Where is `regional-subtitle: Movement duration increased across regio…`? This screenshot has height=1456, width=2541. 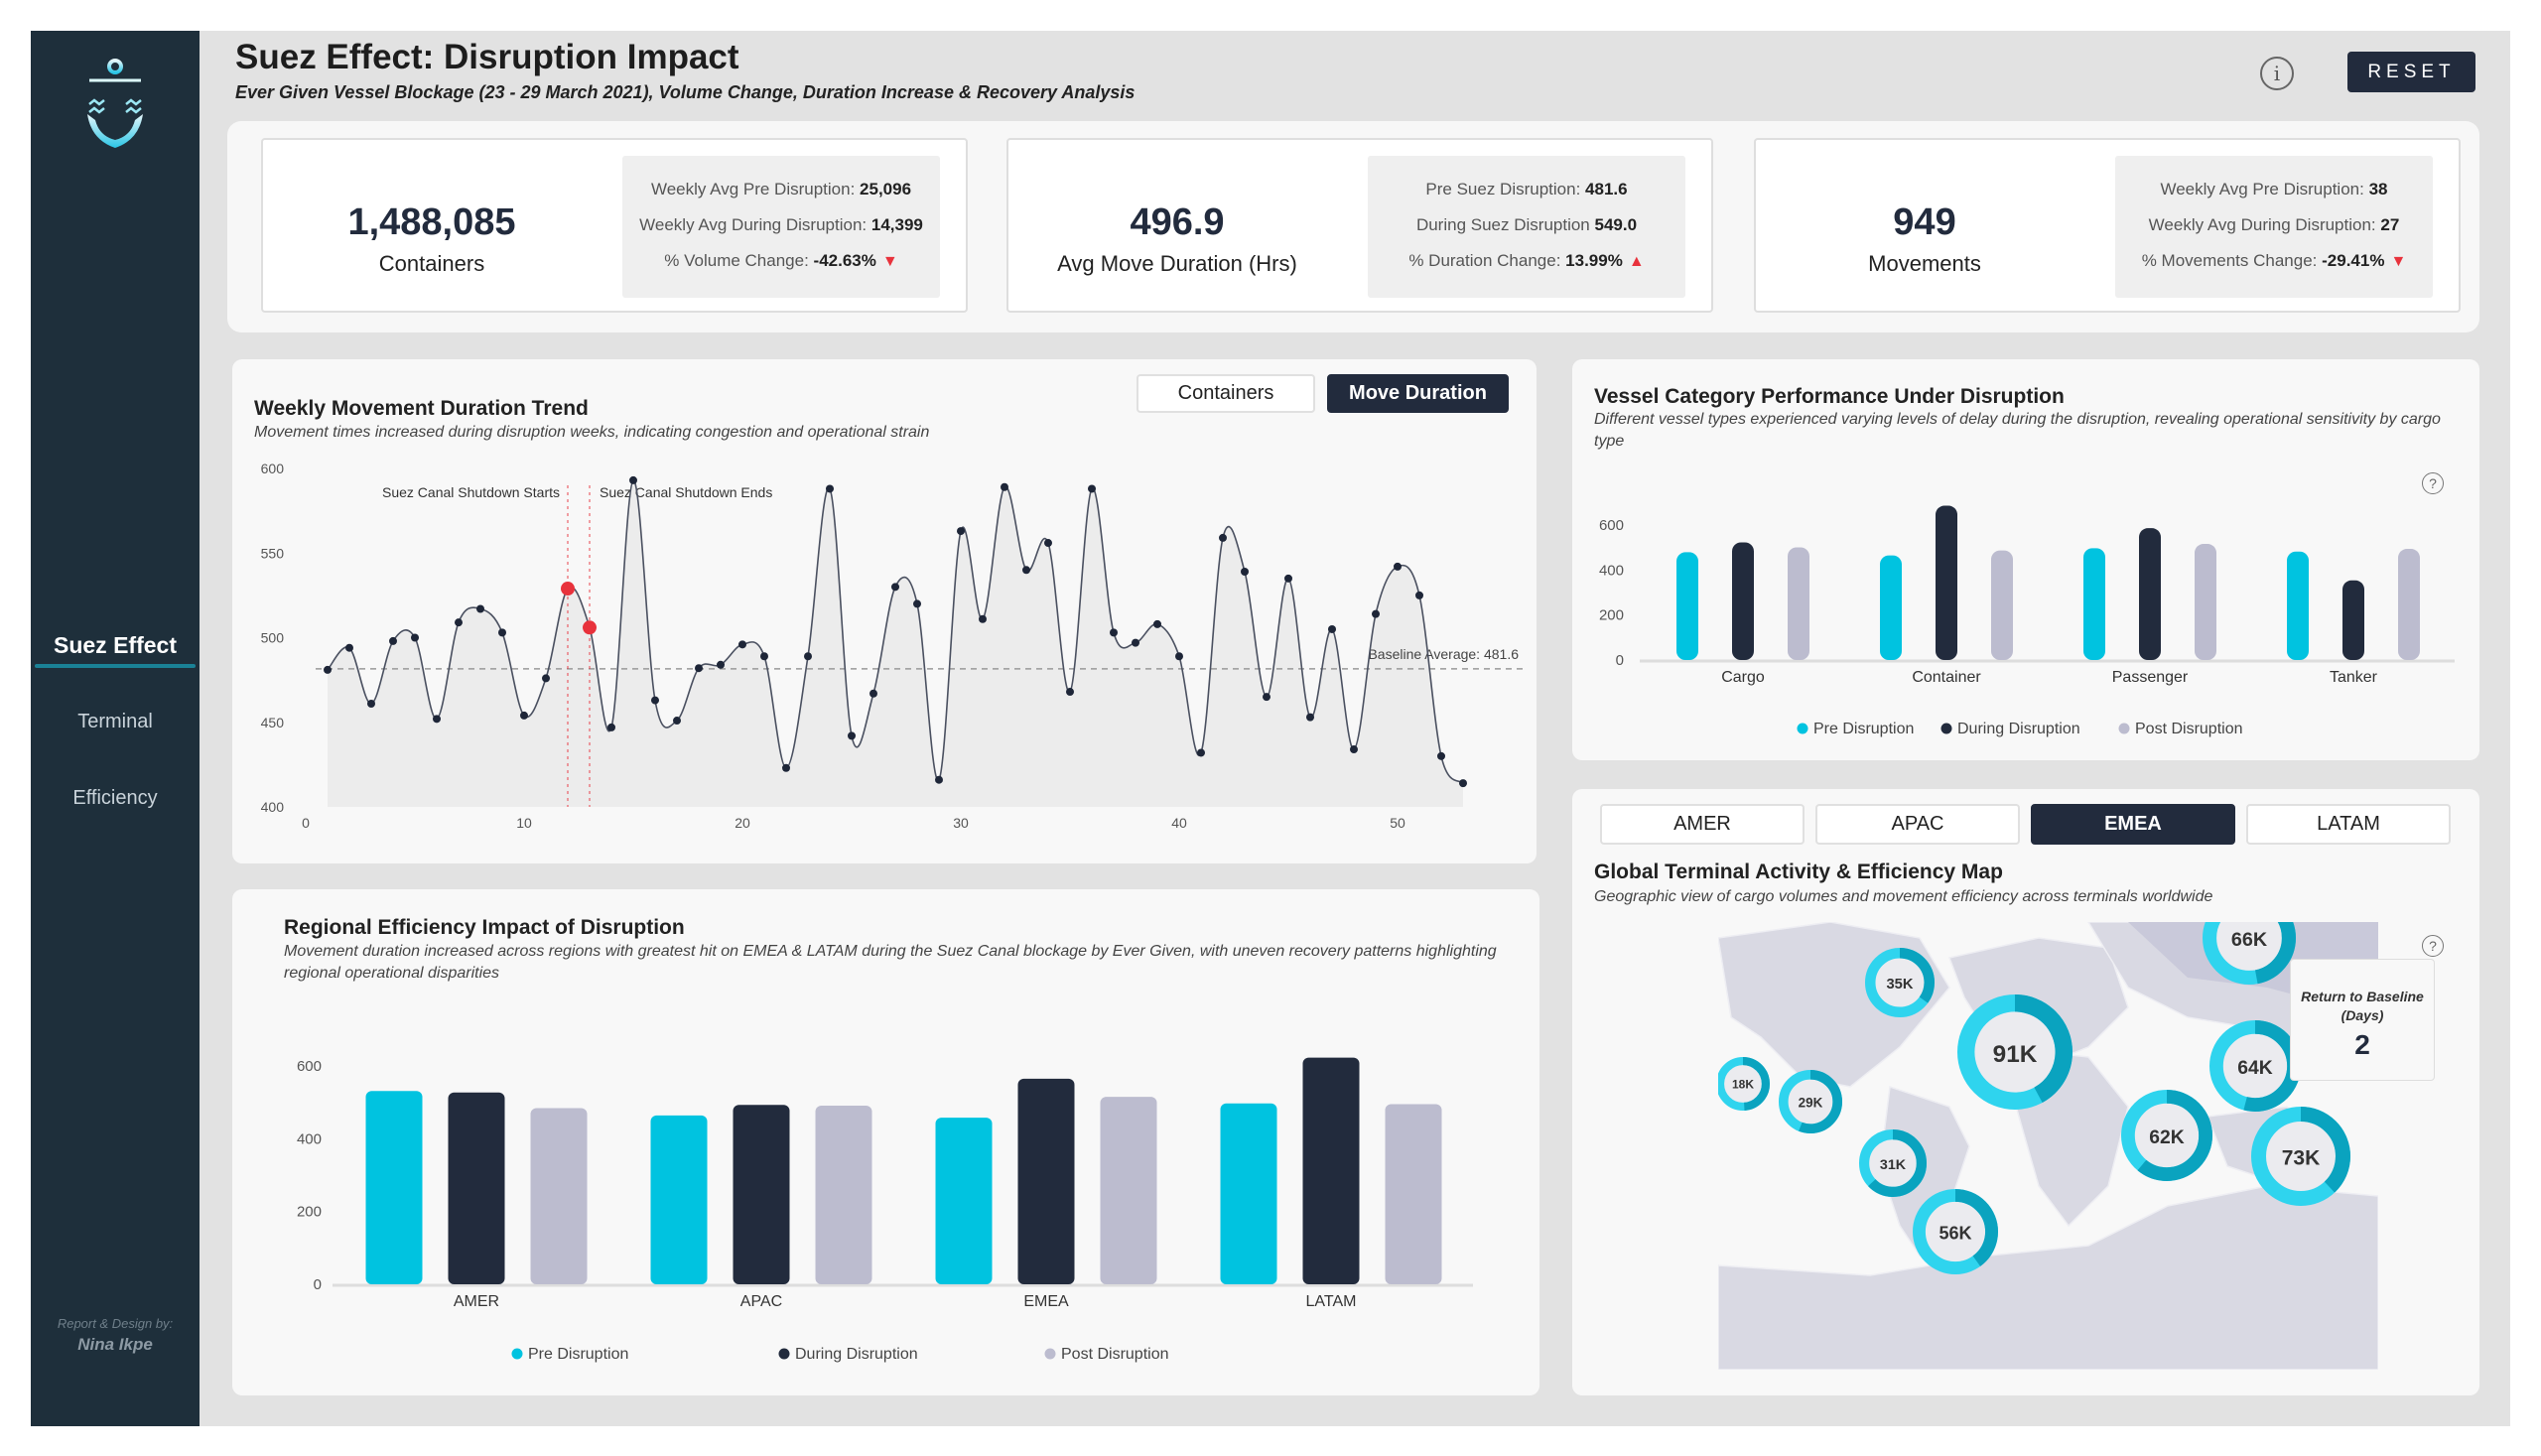 regional-subtitle: Movement duration increased across regio… is located at coordinates (890, 962).